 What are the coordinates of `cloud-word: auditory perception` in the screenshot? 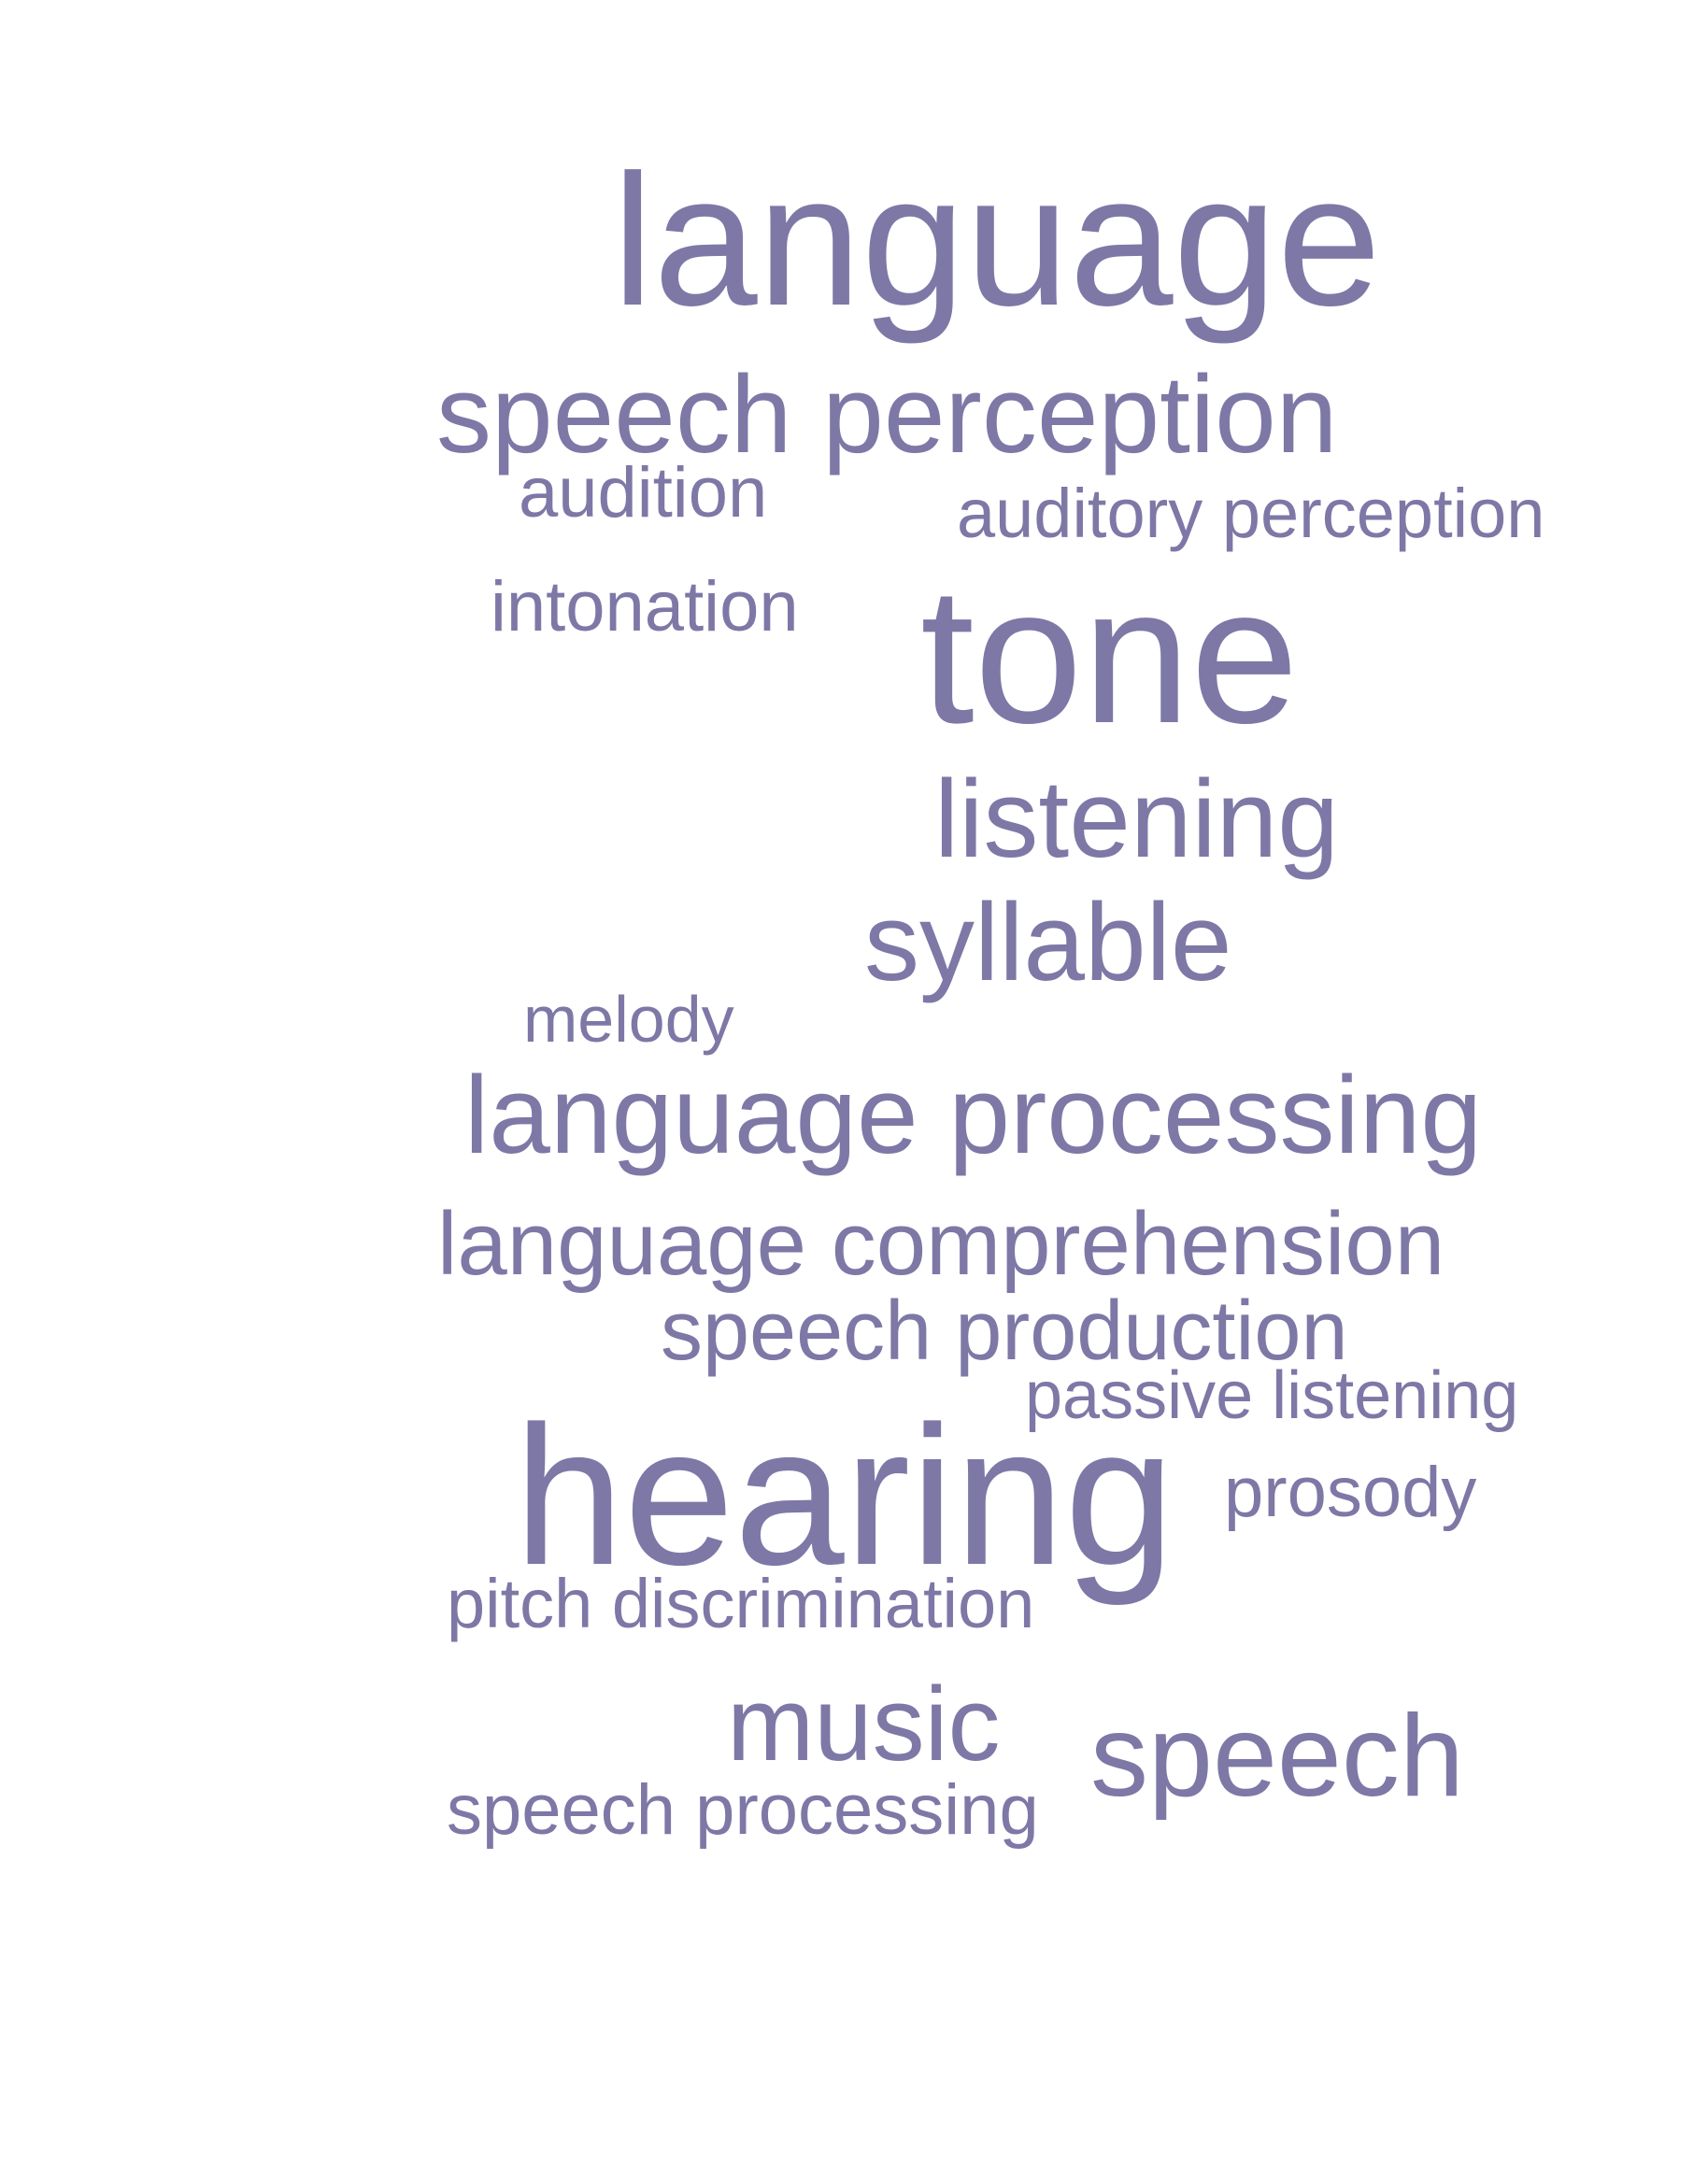 It's located at (1251, 513).